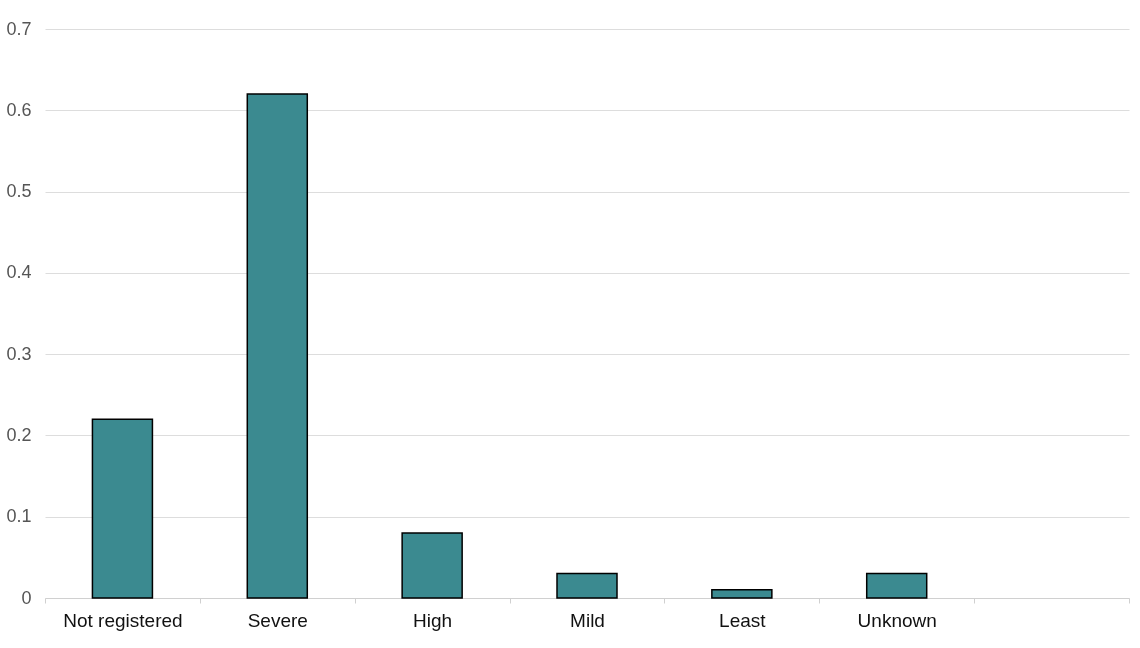 The width and height of the screenshot is (1140, 648). What do you see at coordinates (26, 597) in the screenshot?
I see `y-tick-label: 0` at bounding box center [26, 597].